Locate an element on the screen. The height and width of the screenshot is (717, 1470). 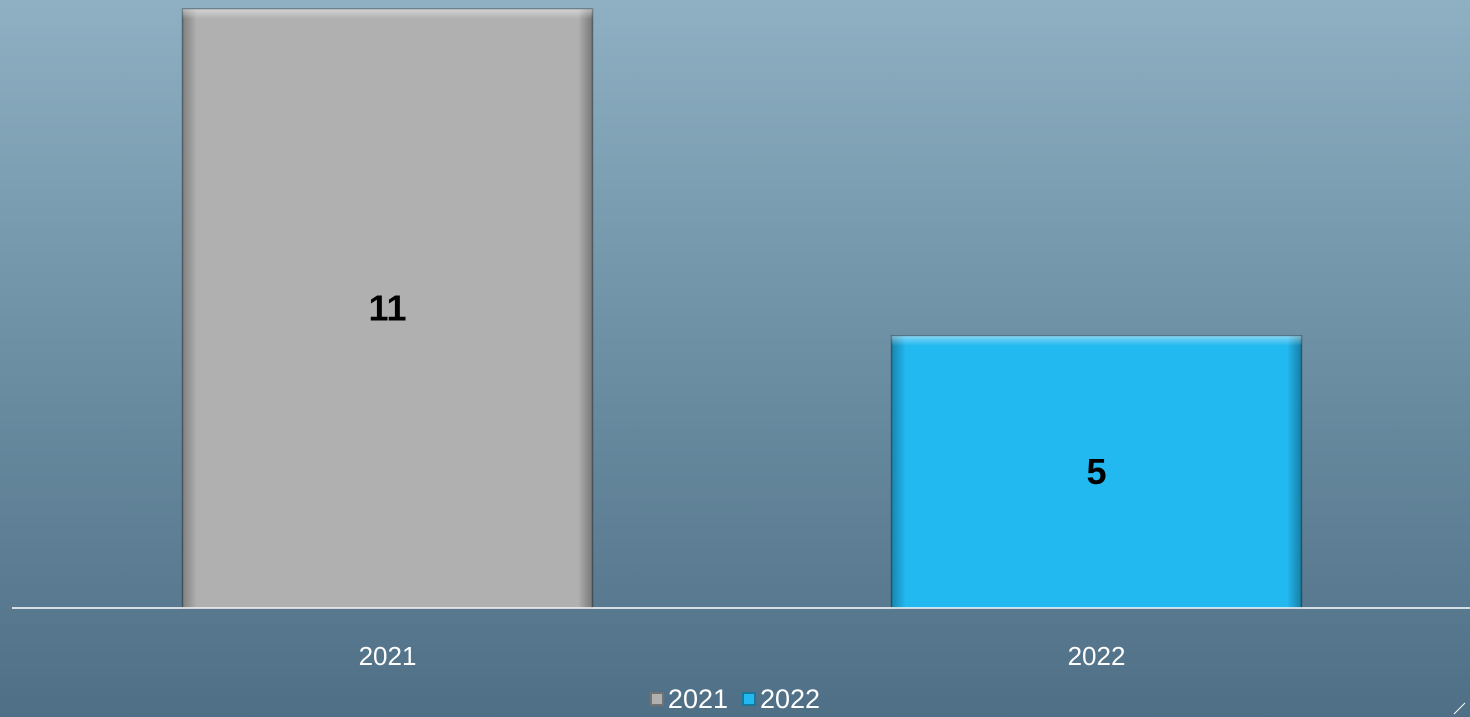
chart-legend: 2021 2022 is located at coordinates (735, 699).